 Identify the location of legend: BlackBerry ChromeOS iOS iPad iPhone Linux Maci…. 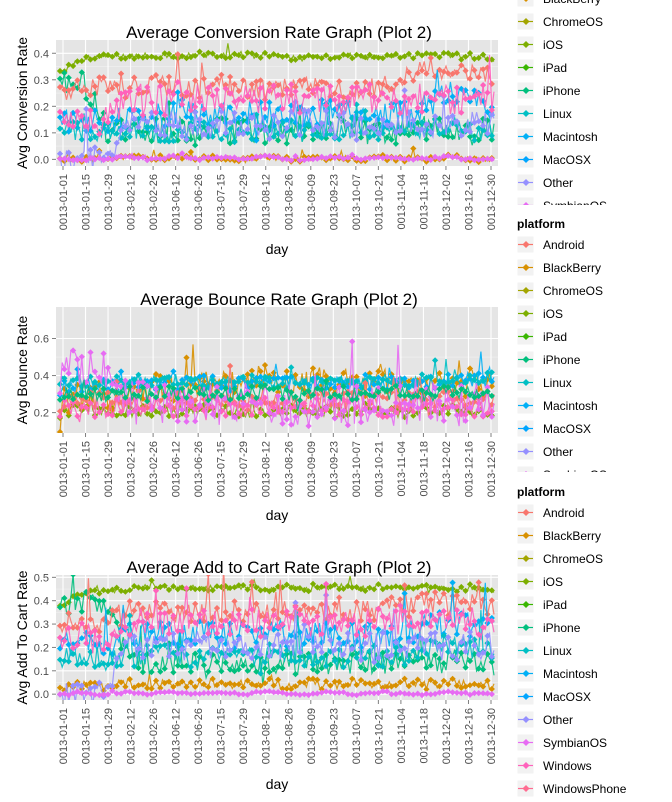
(561, 102).